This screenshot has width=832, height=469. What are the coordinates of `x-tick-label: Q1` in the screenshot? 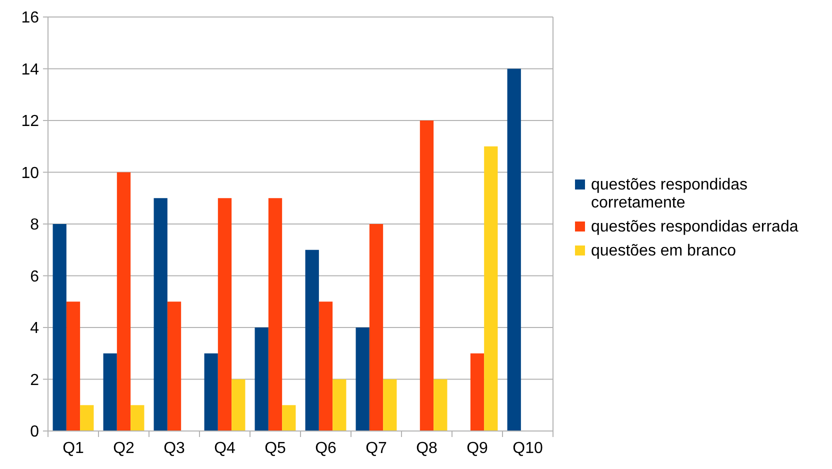 It's located at (73, 448).